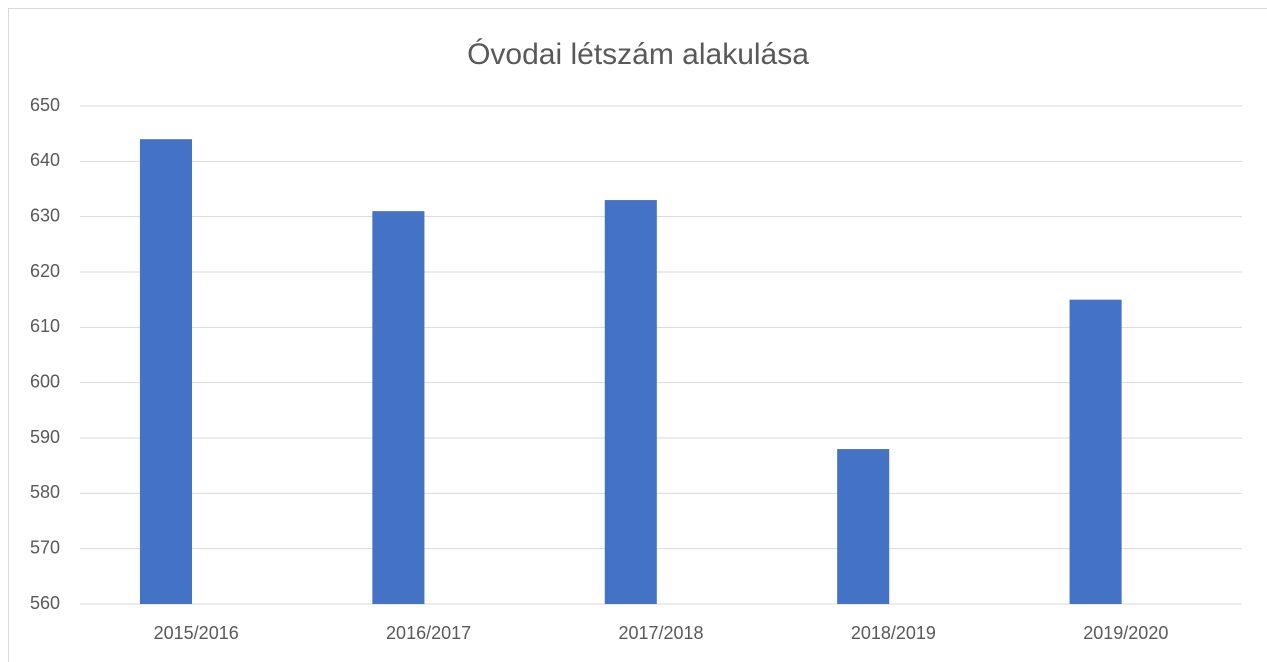 This screenshot has width=1267, height=662. Describe the element at coordinates (45, 381) in the screenshot. I see `y-tick-label: 600` at that location.